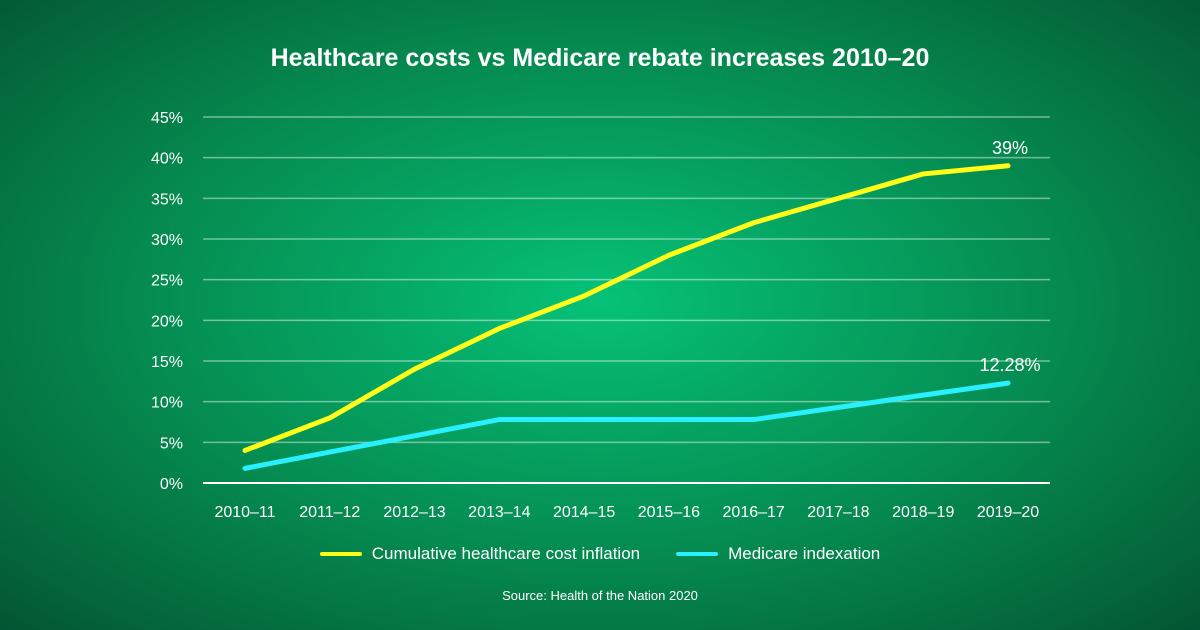  What do you see at coordinates (414, 512) in the screenshot?
I see `x-tick-label: 2012–13` at bounding box center [414, 512].